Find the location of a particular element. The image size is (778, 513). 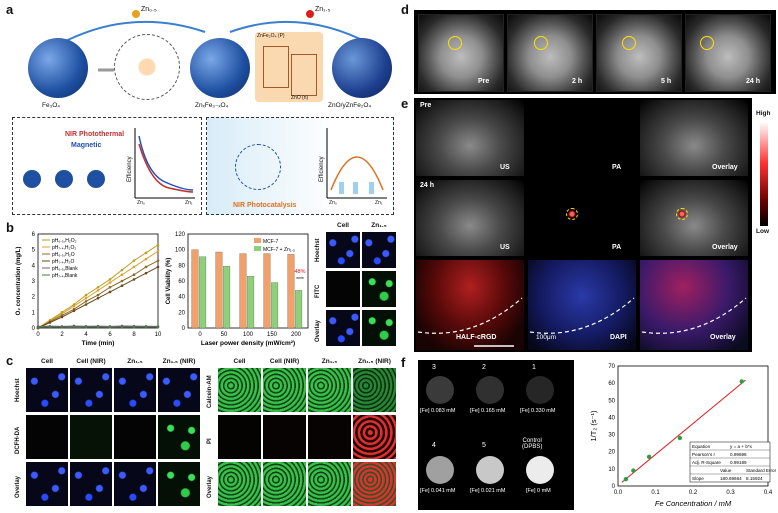

b-col-zn: Zn₁.₅ is located at coordinates (379, 225).